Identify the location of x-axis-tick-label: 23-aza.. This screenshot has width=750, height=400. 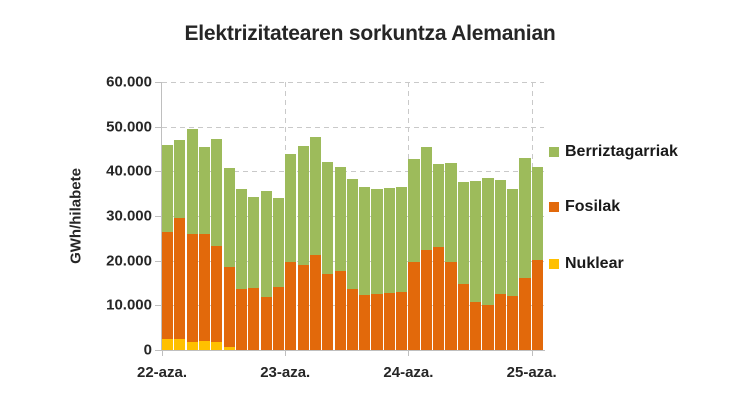
(285, 372).